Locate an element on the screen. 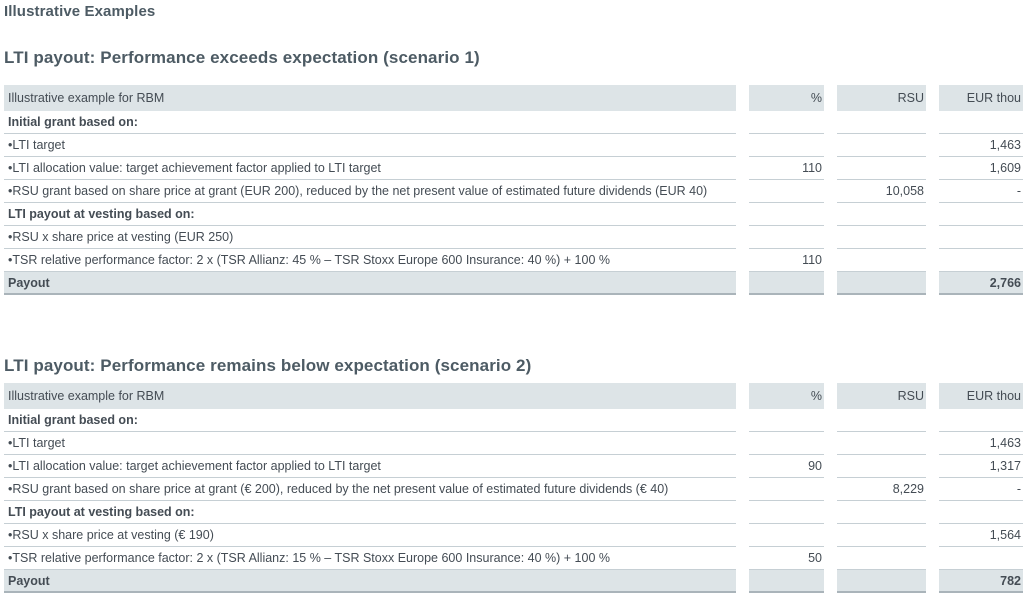  row-value-rsu: 8,229 is located at coordinates (881, 489).